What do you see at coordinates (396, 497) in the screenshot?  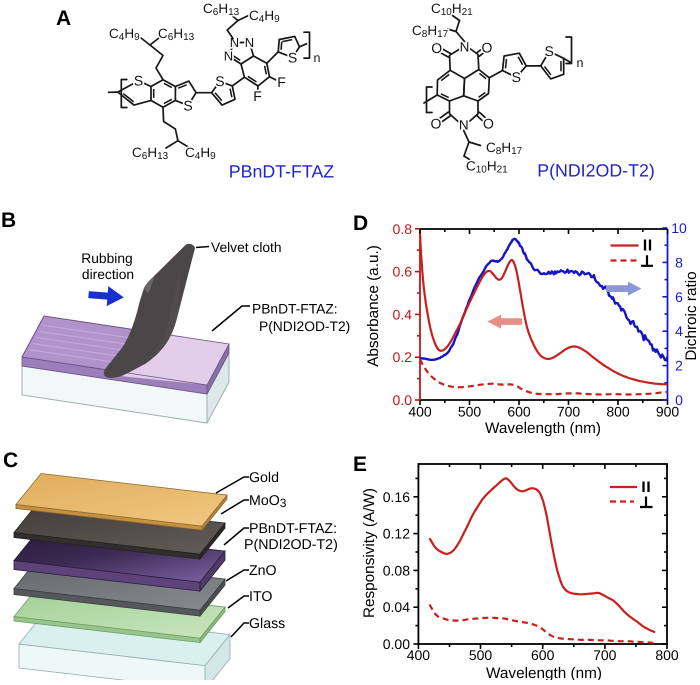 I see `svg-text: 0.16` at bounding box center [396, 497].